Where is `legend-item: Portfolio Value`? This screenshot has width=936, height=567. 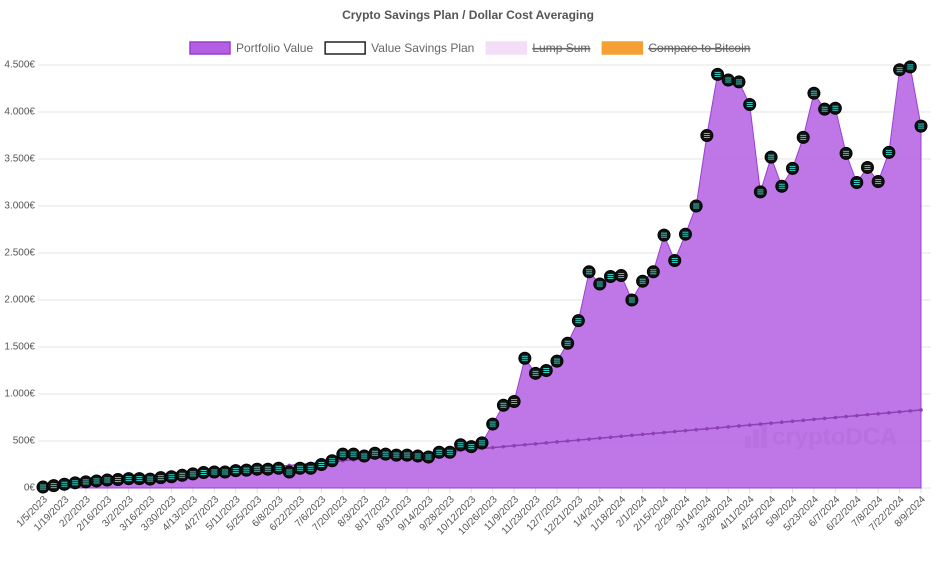
legend-item: Portfolio Value is located at coordinates (251, 48).